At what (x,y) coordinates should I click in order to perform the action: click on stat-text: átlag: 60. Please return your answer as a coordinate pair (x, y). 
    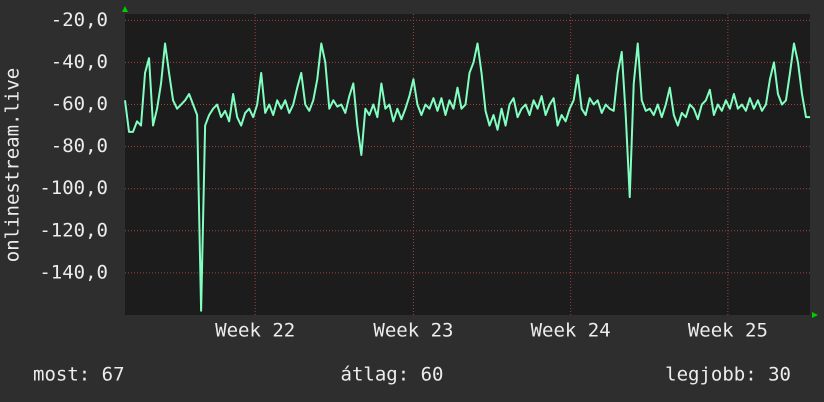
    Looking at the image, I should click on (392, 375).